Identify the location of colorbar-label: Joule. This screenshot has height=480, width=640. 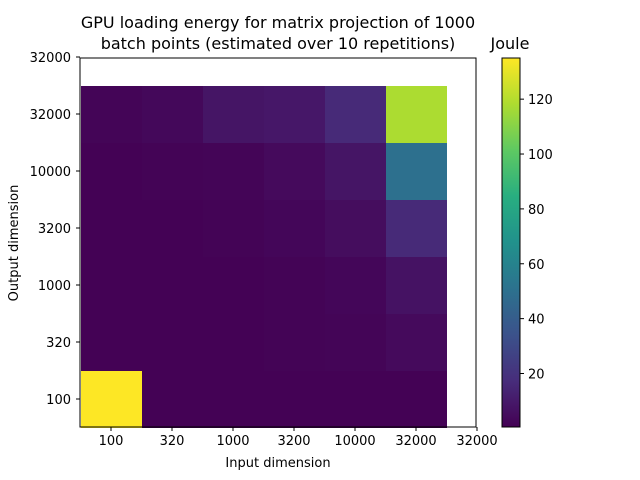
(510, 43).